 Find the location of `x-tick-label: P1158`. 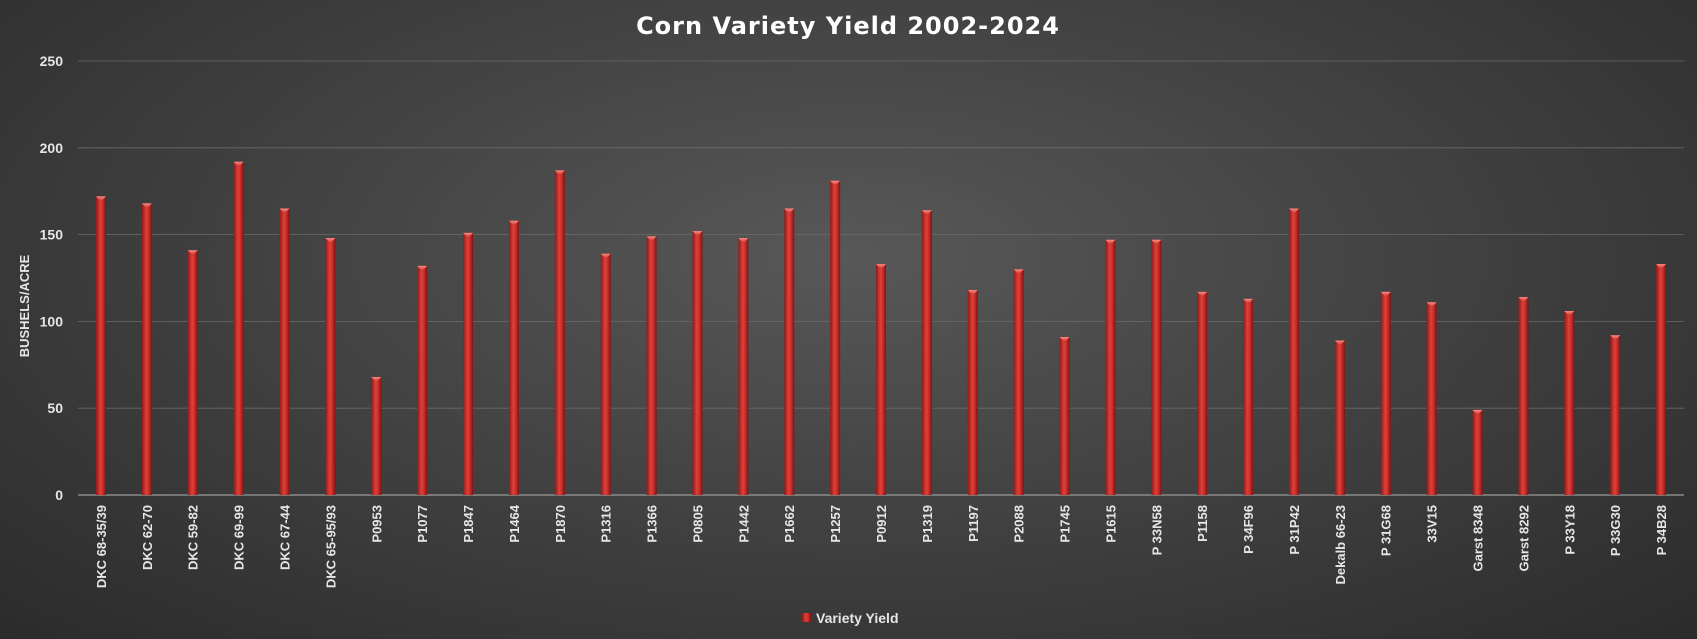

x-tick-label: P1158 is located at coordinates (1202, 523).